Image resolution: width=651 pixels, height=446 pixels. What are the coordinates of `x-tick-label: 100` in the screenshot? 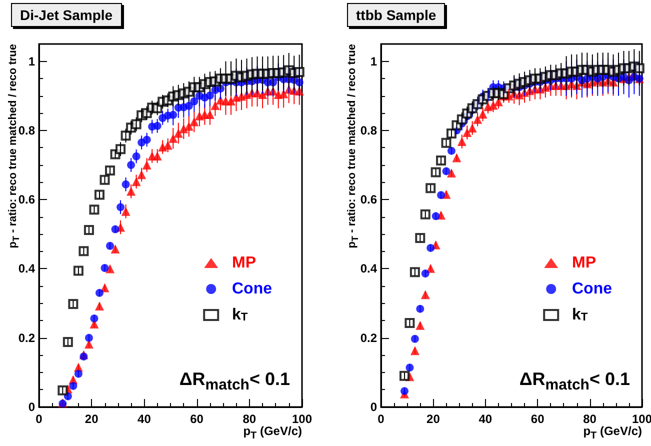 It's located at (302, 419).